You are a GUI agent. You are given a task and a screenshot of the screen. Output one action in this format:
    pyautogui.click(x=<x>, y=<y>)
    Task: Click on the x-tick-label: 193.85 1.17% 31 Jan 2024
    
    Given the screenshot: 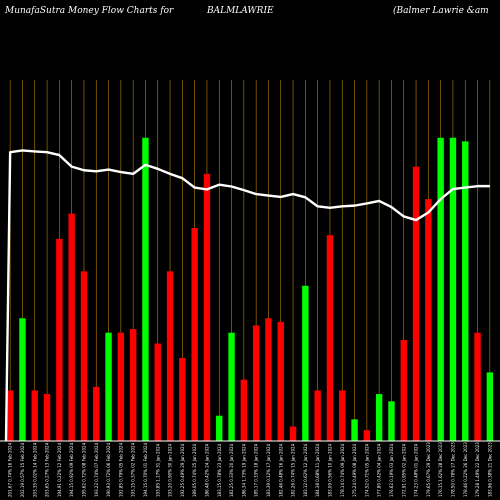 What is the action you would take?
    pyautogui.click(x=157, y=470)
    